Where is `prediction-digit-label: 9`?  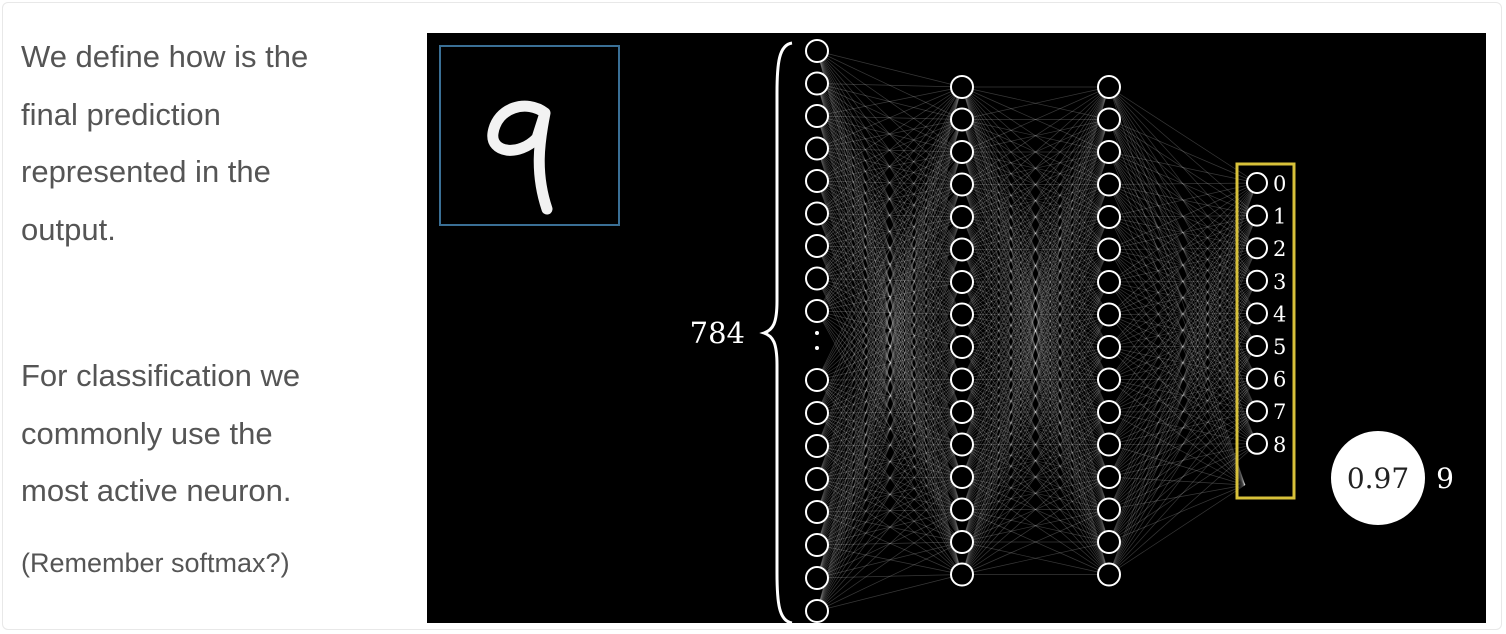 prediction-digit-label: 9 is located at coordinates (1445, 478).